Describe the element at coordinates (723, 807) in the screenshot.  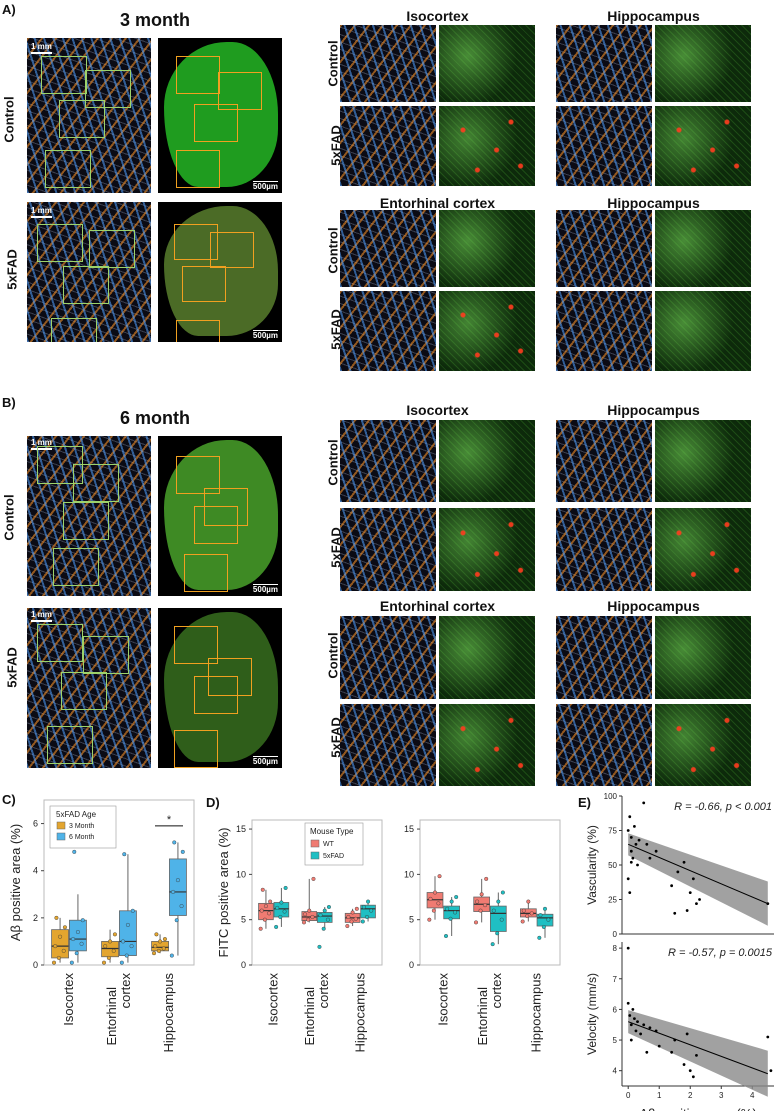
I see `correlation-label: R = -0.66, p < 0.001` at that location.